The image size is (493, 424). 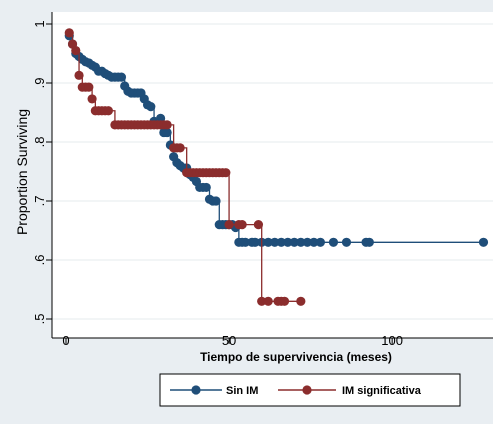 What do you see at coordinates (392, 340) in the screenshot?
I see `x-tick-label: 100` at bounding box center [392, 340].